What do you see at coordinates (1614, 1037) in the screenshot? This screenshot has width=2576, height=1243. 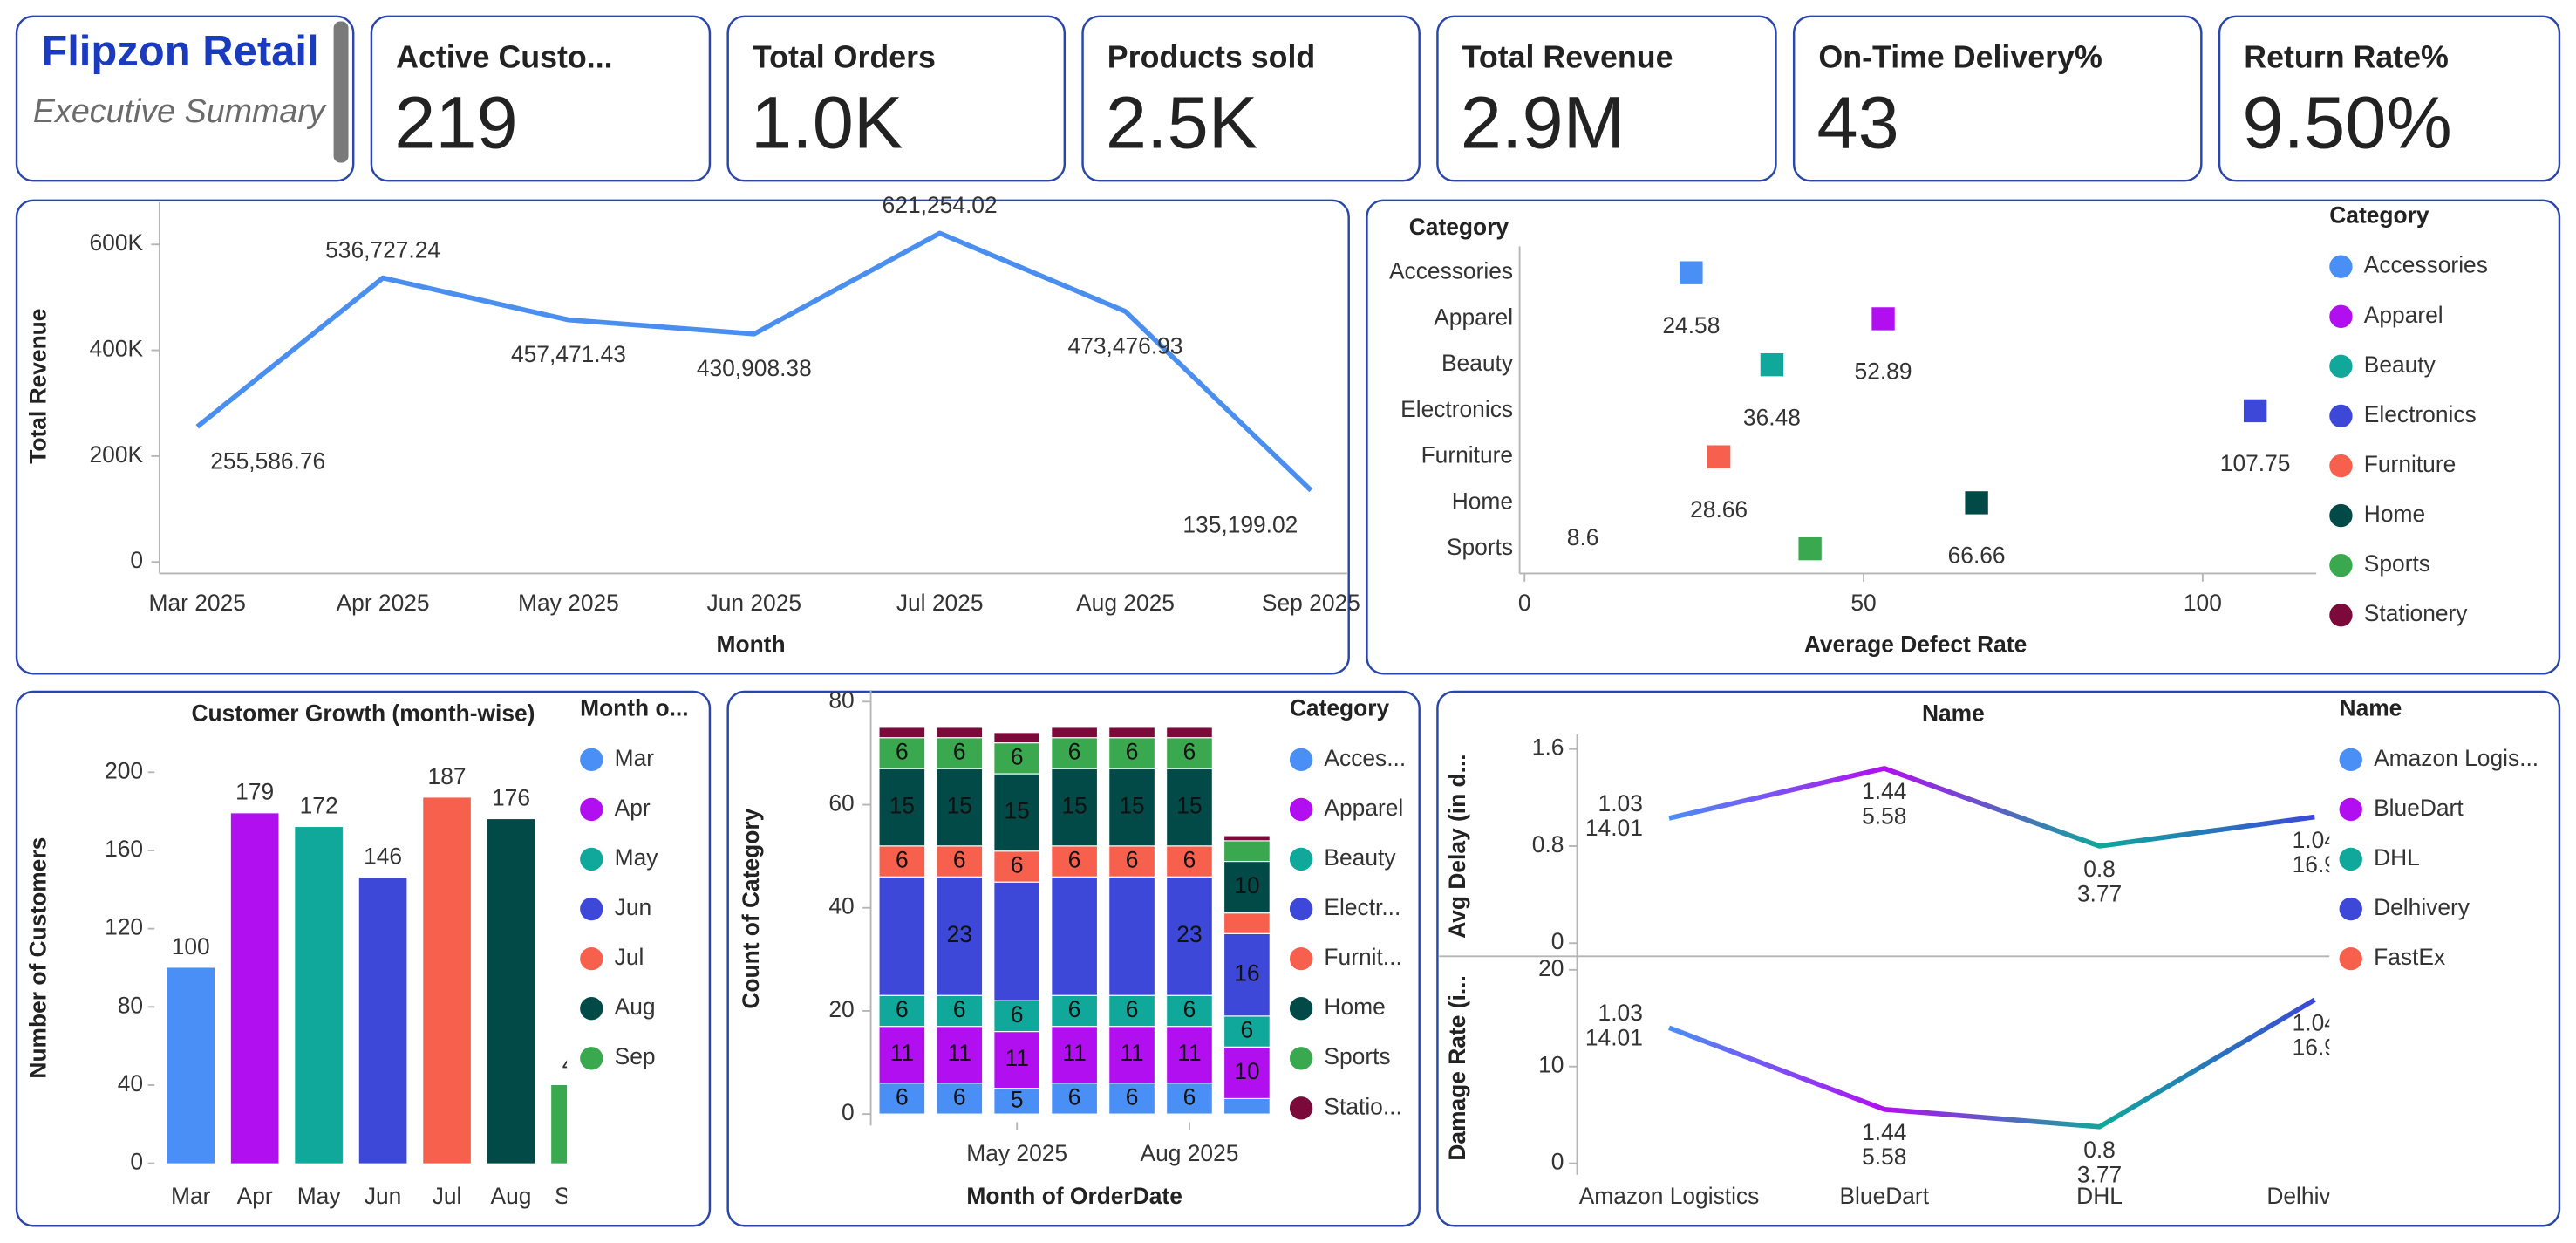 I see `data-label: 14.01` at bounding box center [1614, 1037].